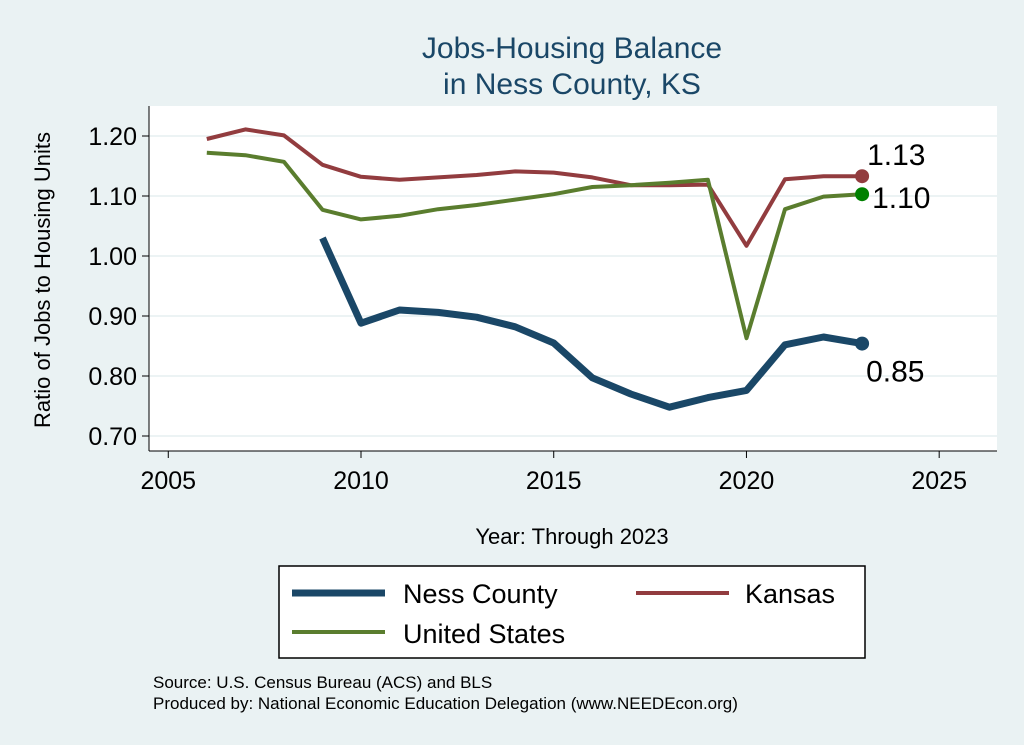 This screenshot has height=745, width=1024. What do you see at coordinates (118, 287) in the screenshot?
I see `y-ticks: 0.70 0.80 0.90 1.00 1.10 1.20` at bounding box center [118, 287].